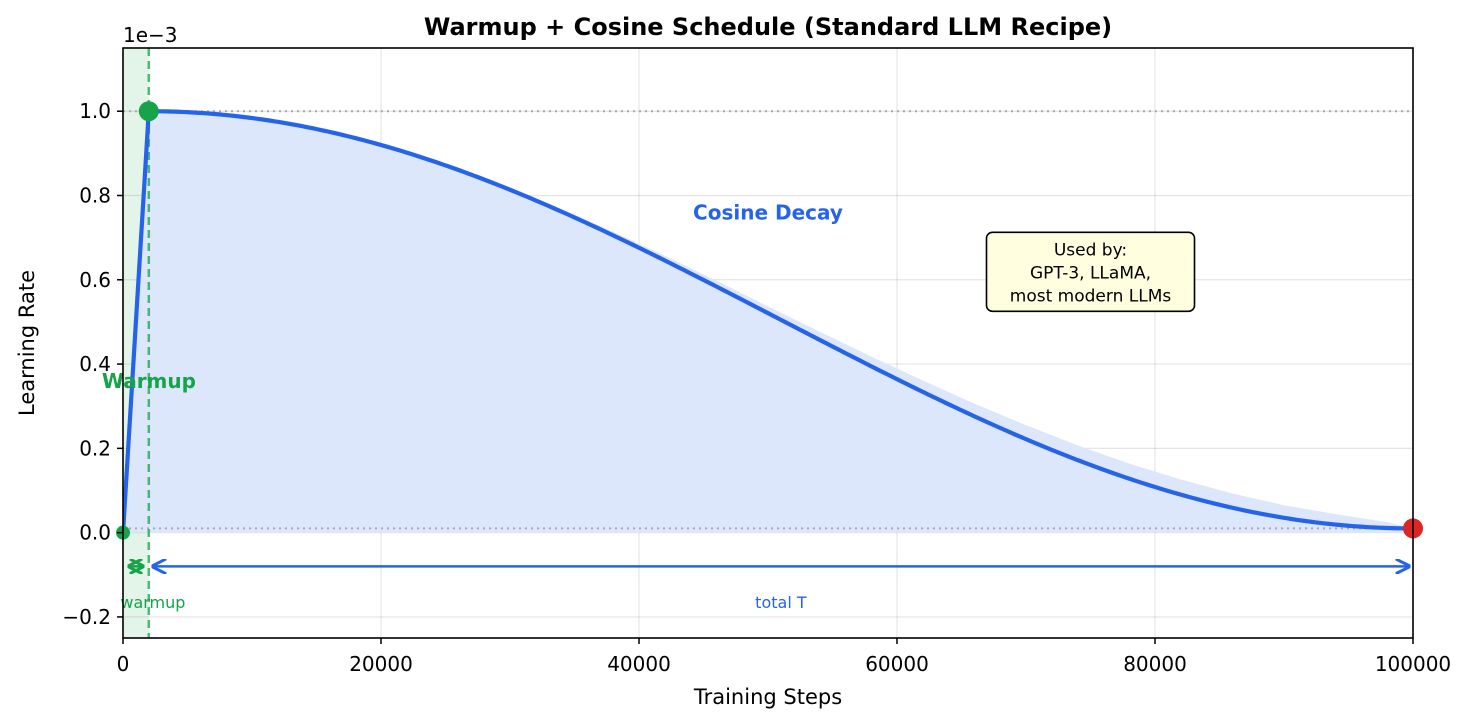 The image size is (1476, 725). Describe the element at coordinates (95, 196) in the screenshot. I see `y-tick-label: 0.8` at that location.